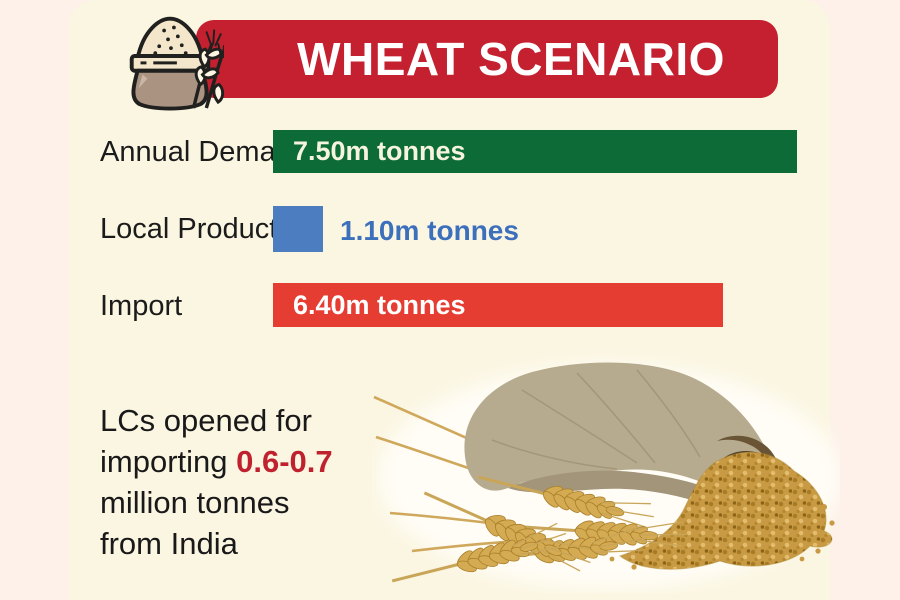 The width and height of the screenshot is (900, 600). I want to click on lc-note-line2: importing 0.6-0.7, so click(216, 461).